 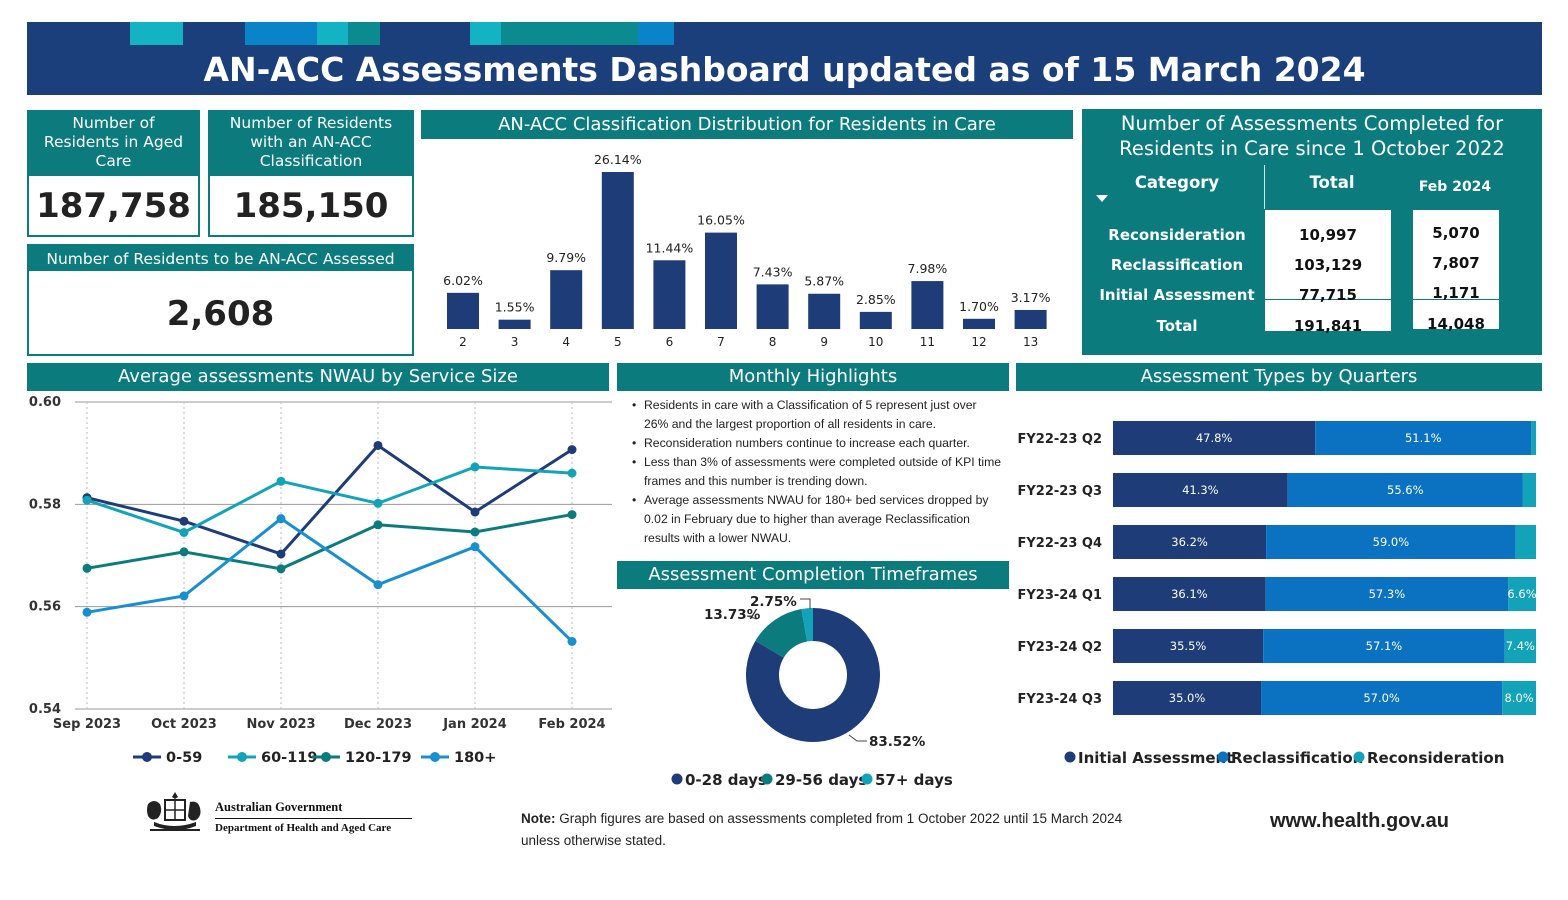 What do you see at coordinates (220, 314) in the screenshot?
I see `kpi-to-assess-value: 2,608` at bounding box center [220, 314].